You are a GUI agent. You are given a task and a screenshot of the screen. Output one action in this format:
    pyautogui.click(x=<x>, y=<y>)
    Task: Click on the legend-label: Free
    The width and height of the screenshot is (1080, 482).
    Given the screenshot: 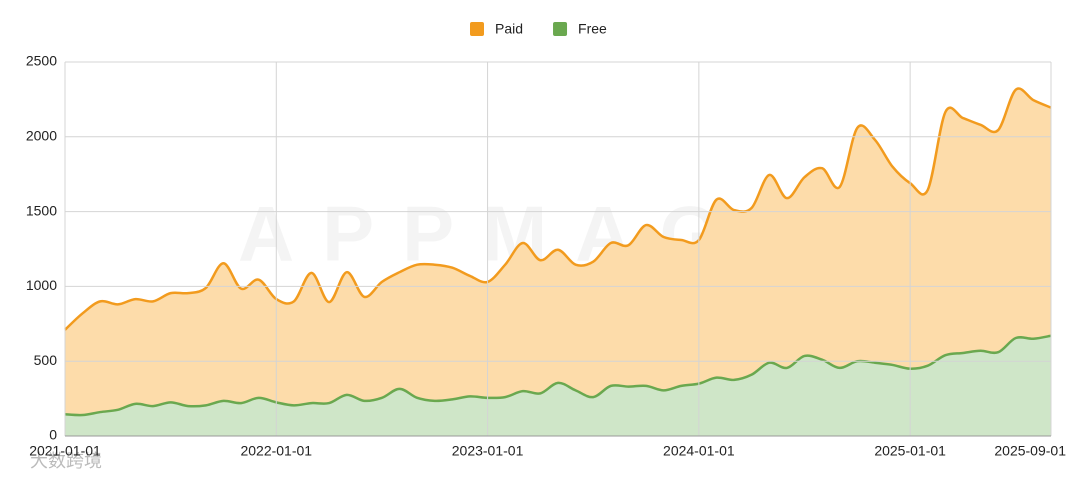 What is the action you would take?
    pyautogui.click(x=592, y=29)
    